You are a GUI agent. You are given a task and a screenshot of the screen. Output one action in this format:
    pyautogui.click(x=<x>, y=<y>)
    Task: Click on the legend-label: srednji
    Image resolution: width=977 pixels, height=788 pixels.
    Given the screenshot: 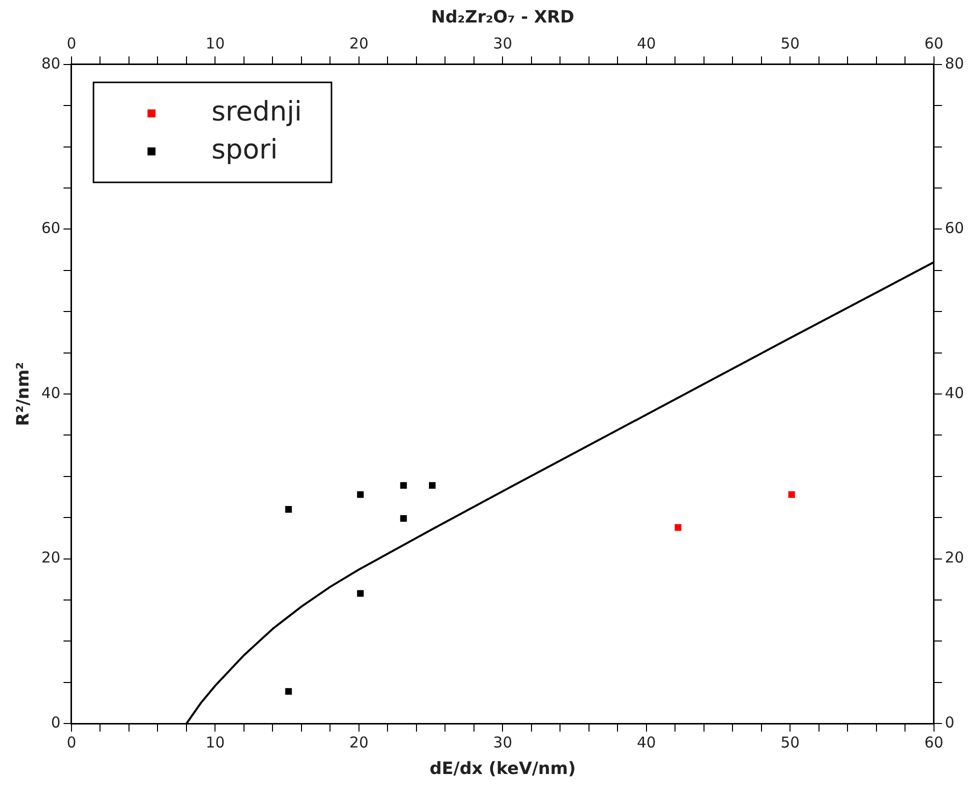 What is the action you would take?
    pyautogui.click(x=256, y=112)
    